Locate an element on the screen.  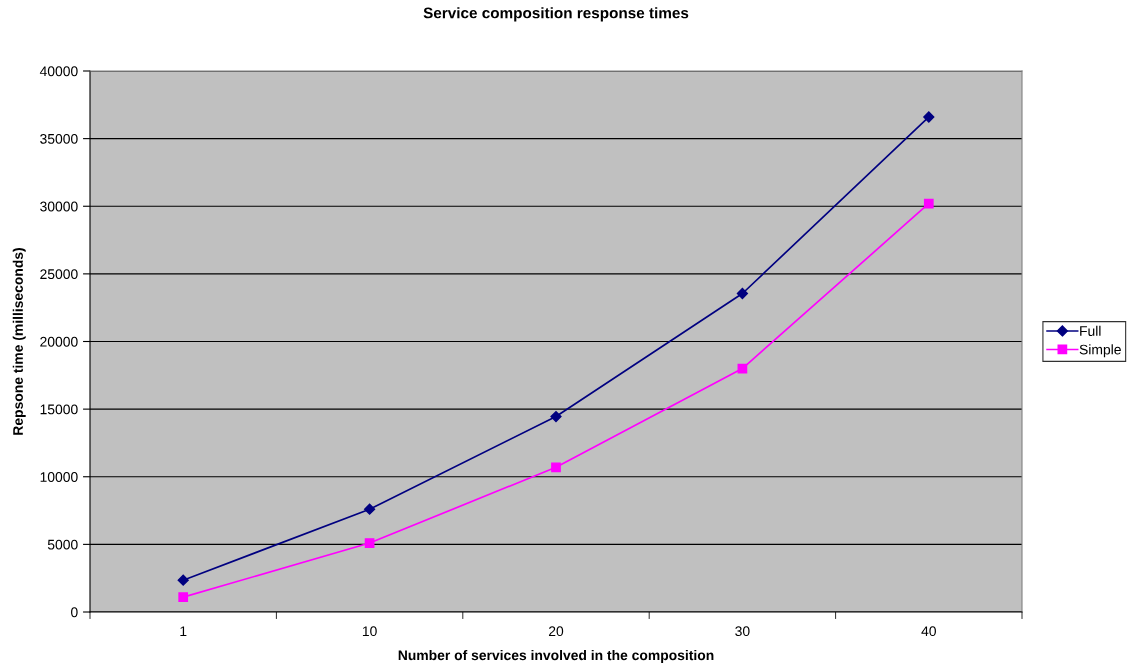
legend-label: Full is located at coordinates (1090, 330).